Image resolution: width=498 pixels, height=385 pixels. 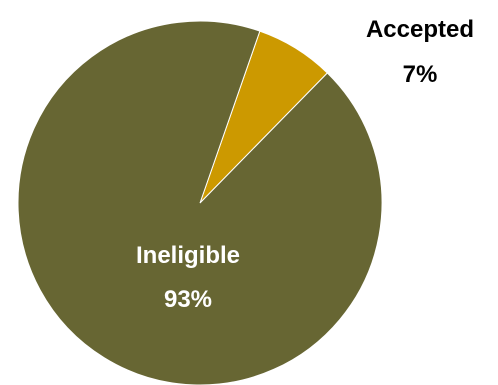 What do you see at coordinates (420, 74) in the screenshot?
I see `pie-percent-accepted: 7%` at bounding box center [420, 74].